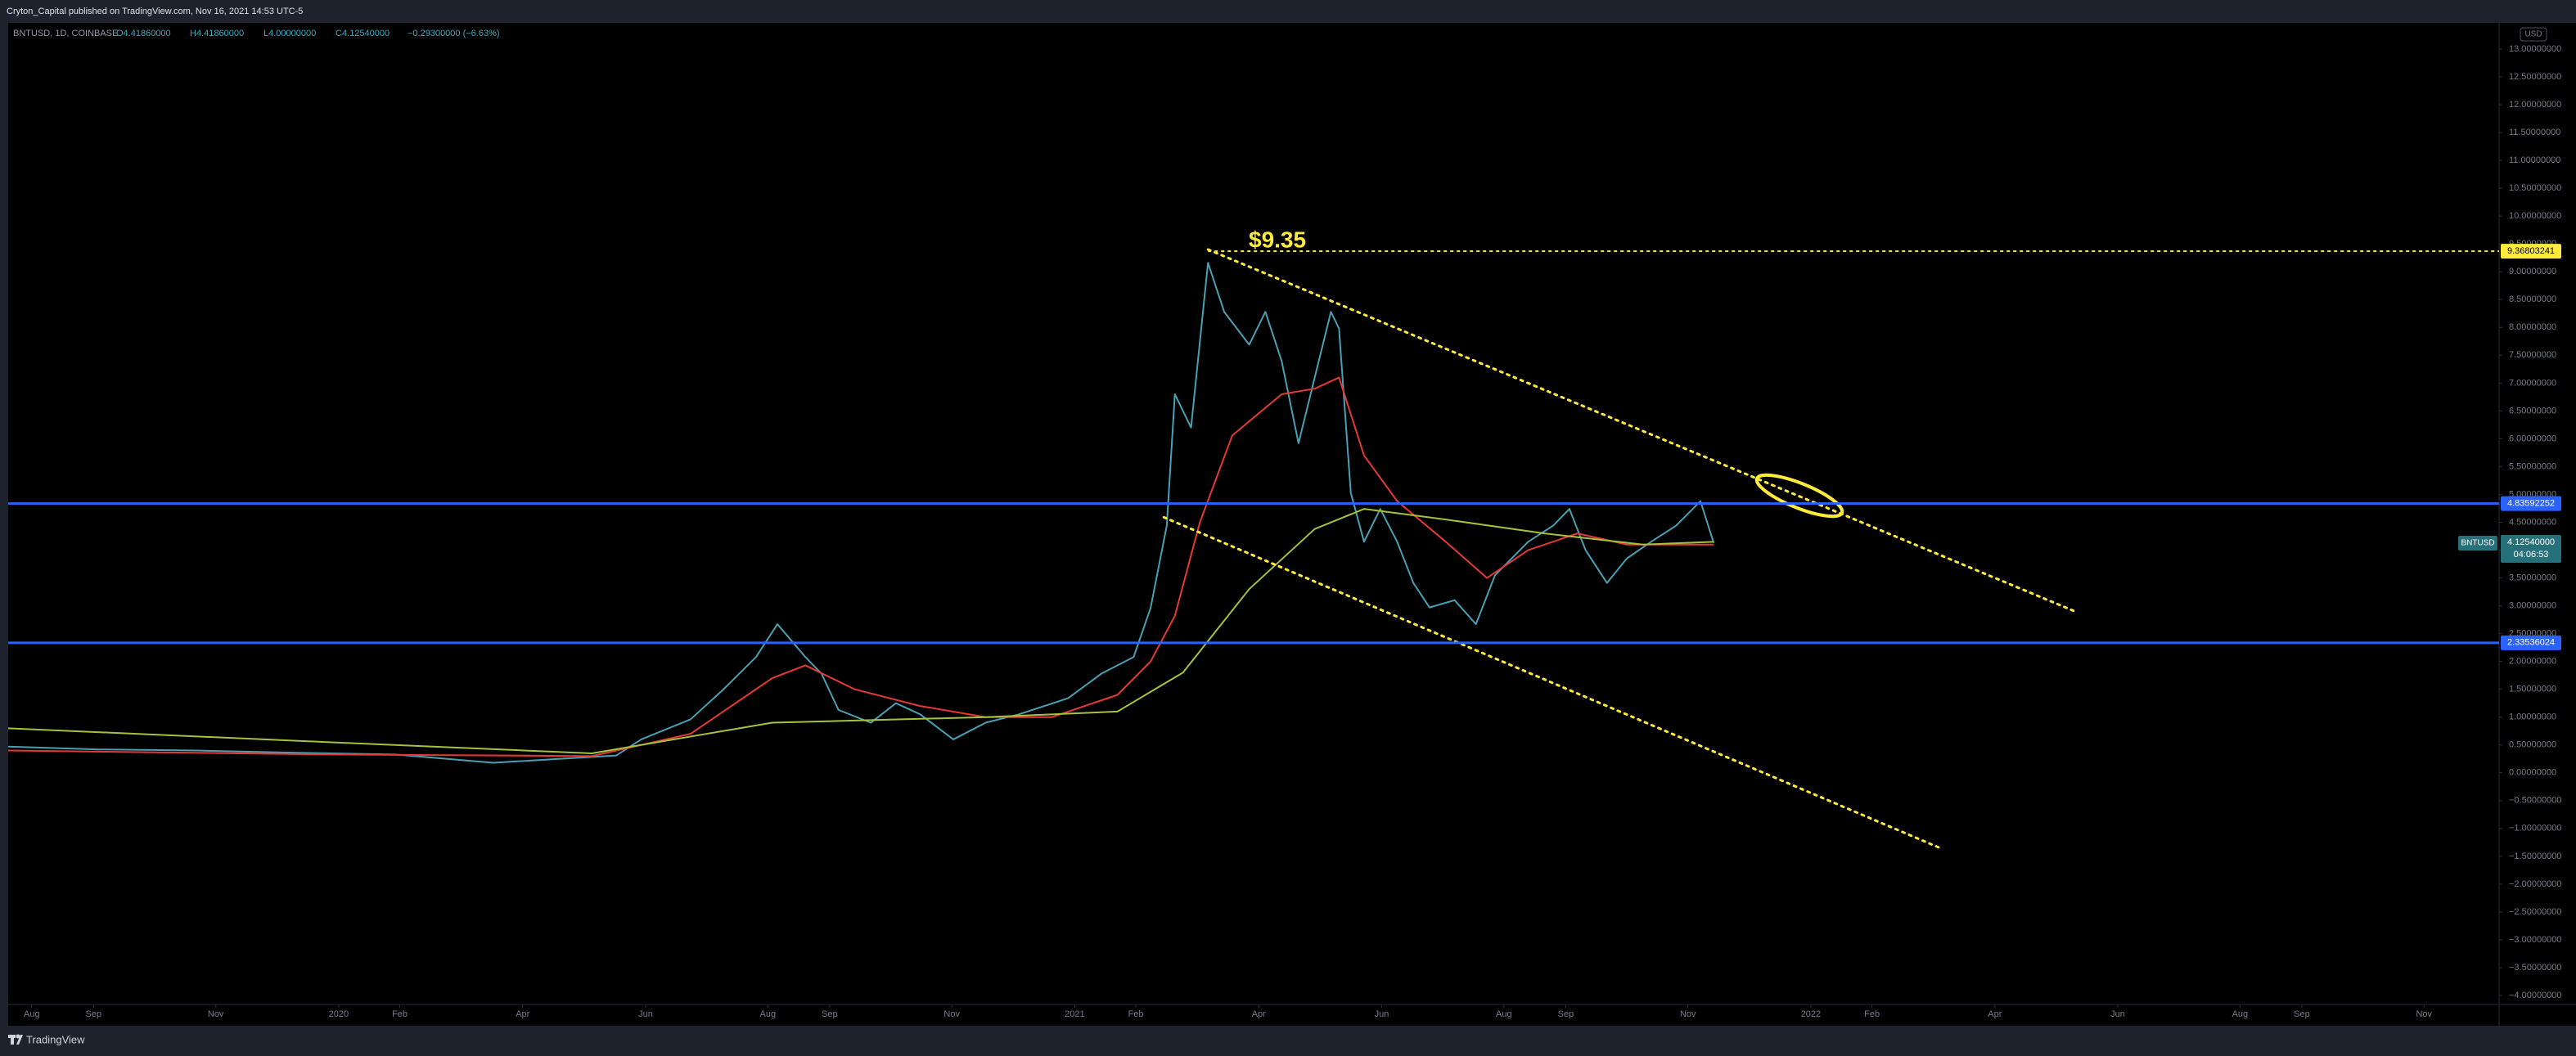 The image size is (2576, 1056). I want to click on y-tick-label: 3.50000000, so click(2532, 578).